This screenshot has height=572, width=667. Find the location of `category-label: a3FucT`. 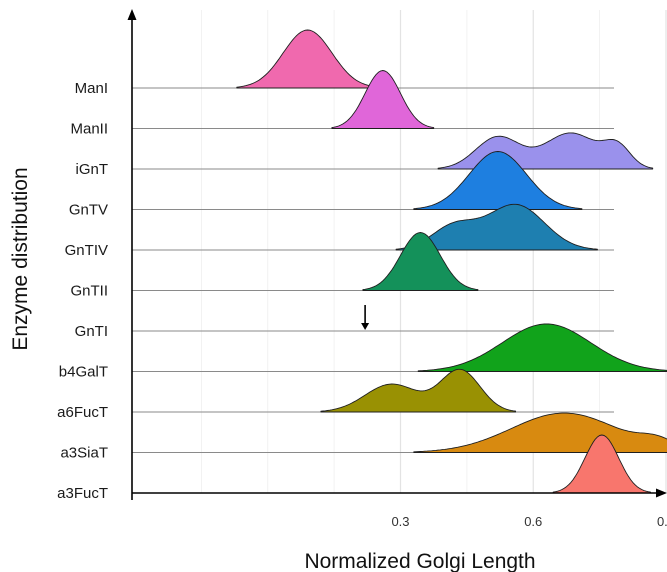

category-label: a3FucT is located at coordinates (82, 493).